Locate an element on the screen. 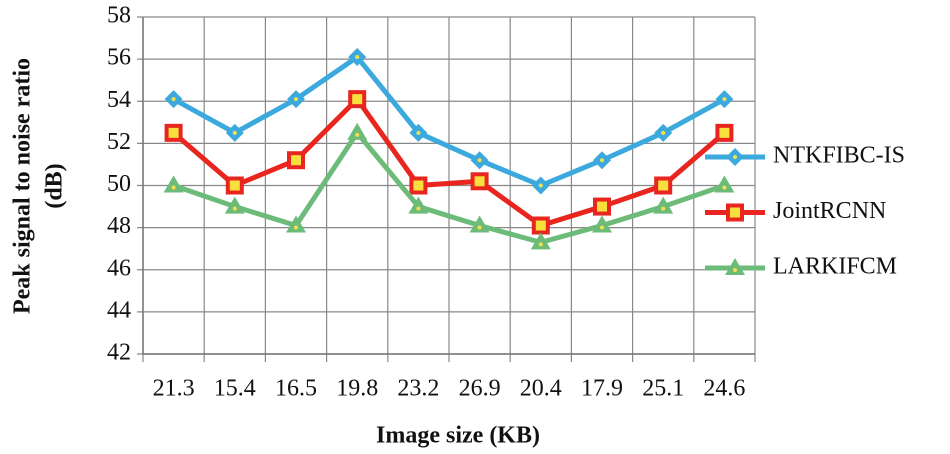 The image size is (950, 454). legend-label: LARKIFCM is located at coordinates (835, 267).